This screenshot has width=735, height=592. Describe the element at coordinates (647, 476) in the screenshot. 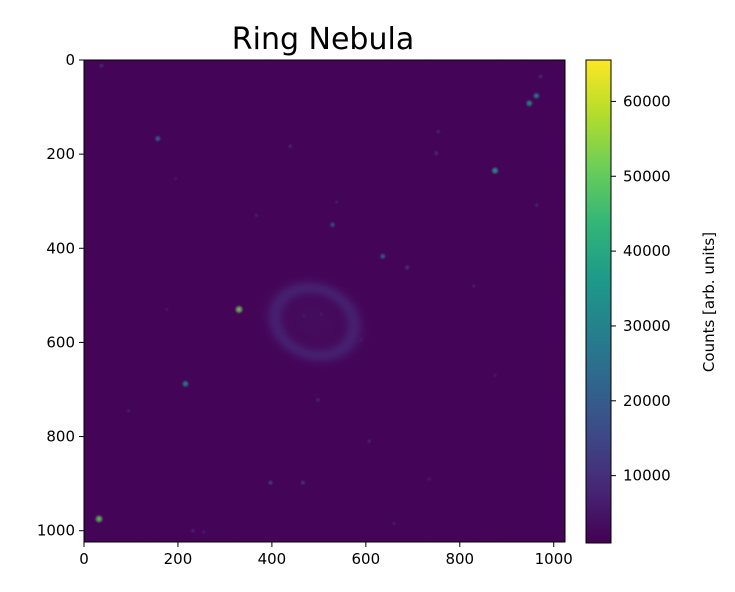

I see `colorbar-tick-label: 10000` at that location.